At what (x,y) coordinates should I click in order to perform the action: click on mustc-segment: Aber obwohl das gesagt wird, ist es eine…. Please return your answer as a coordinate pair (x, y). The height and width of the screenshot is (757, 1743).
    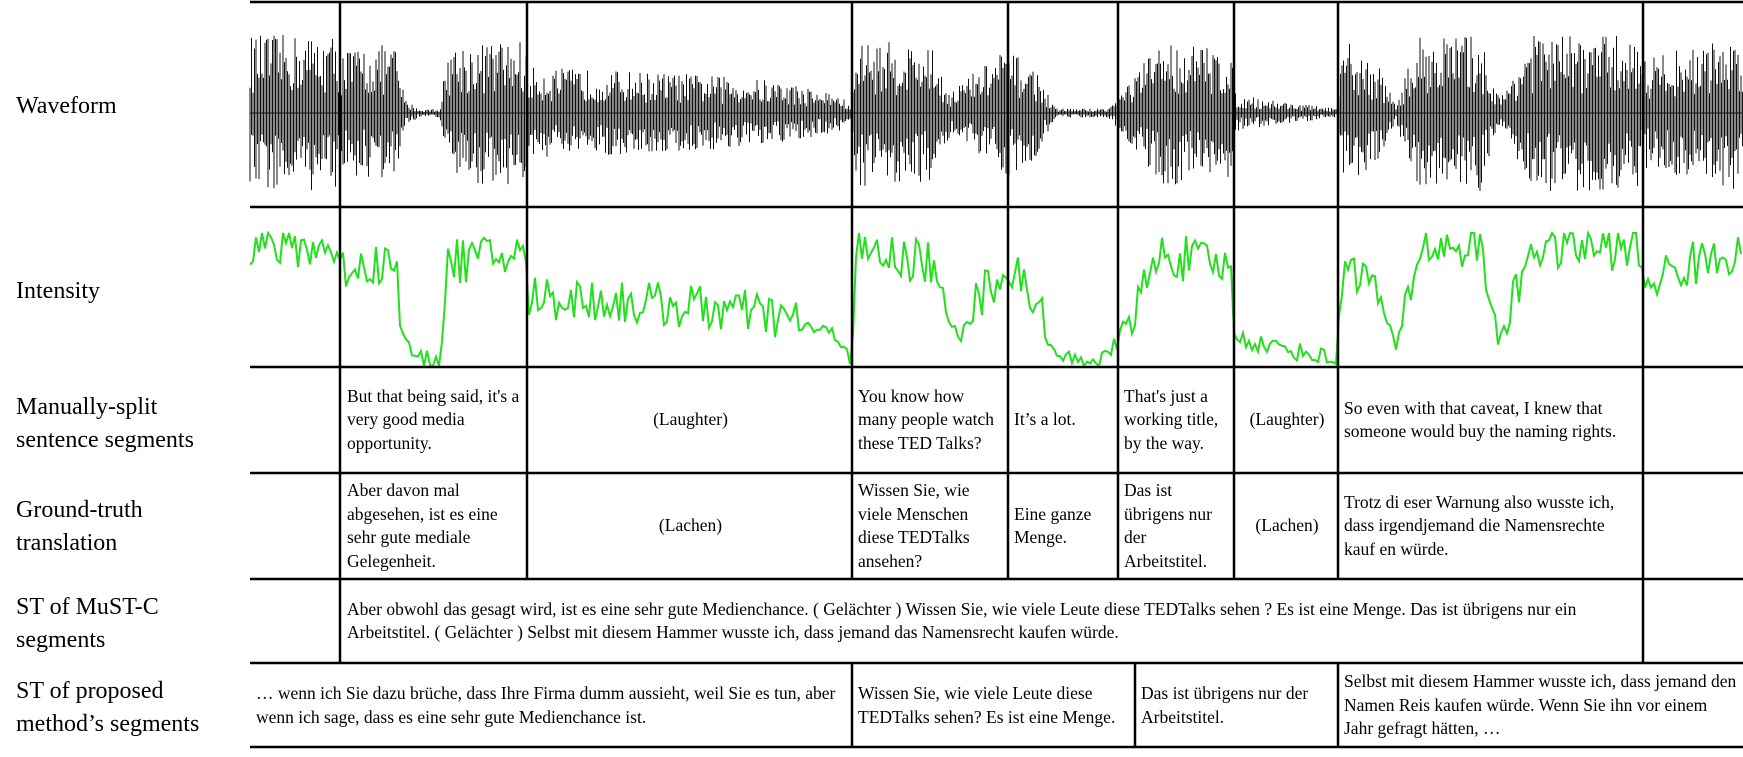
    Looking at the image, I should click on (962, 620).